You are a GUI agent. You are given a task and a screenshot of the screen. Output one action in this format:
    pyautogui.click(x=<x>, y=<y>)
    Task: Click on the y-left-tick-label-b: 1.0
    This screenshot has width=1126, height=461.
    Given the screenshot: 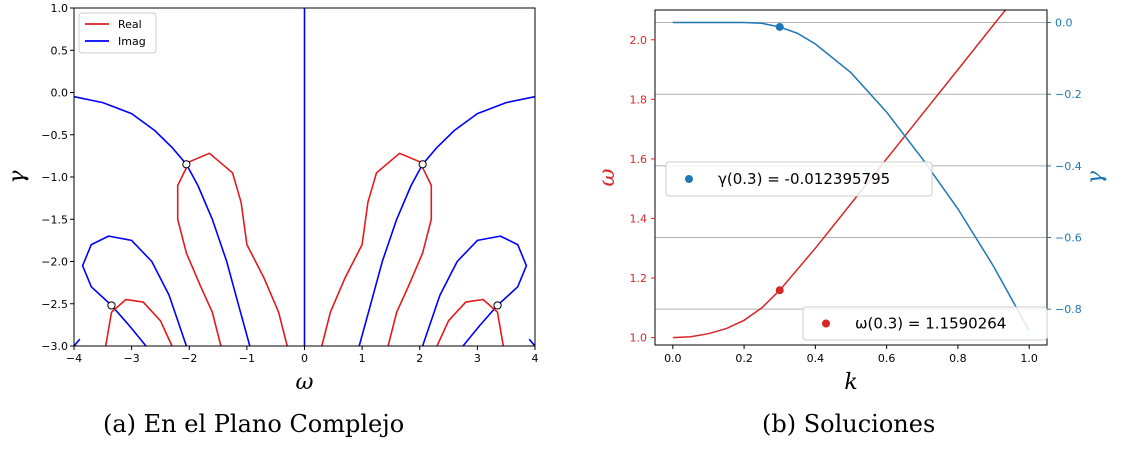 What is the action you would take?
    pyautogui.click(x=639, y=338)
    